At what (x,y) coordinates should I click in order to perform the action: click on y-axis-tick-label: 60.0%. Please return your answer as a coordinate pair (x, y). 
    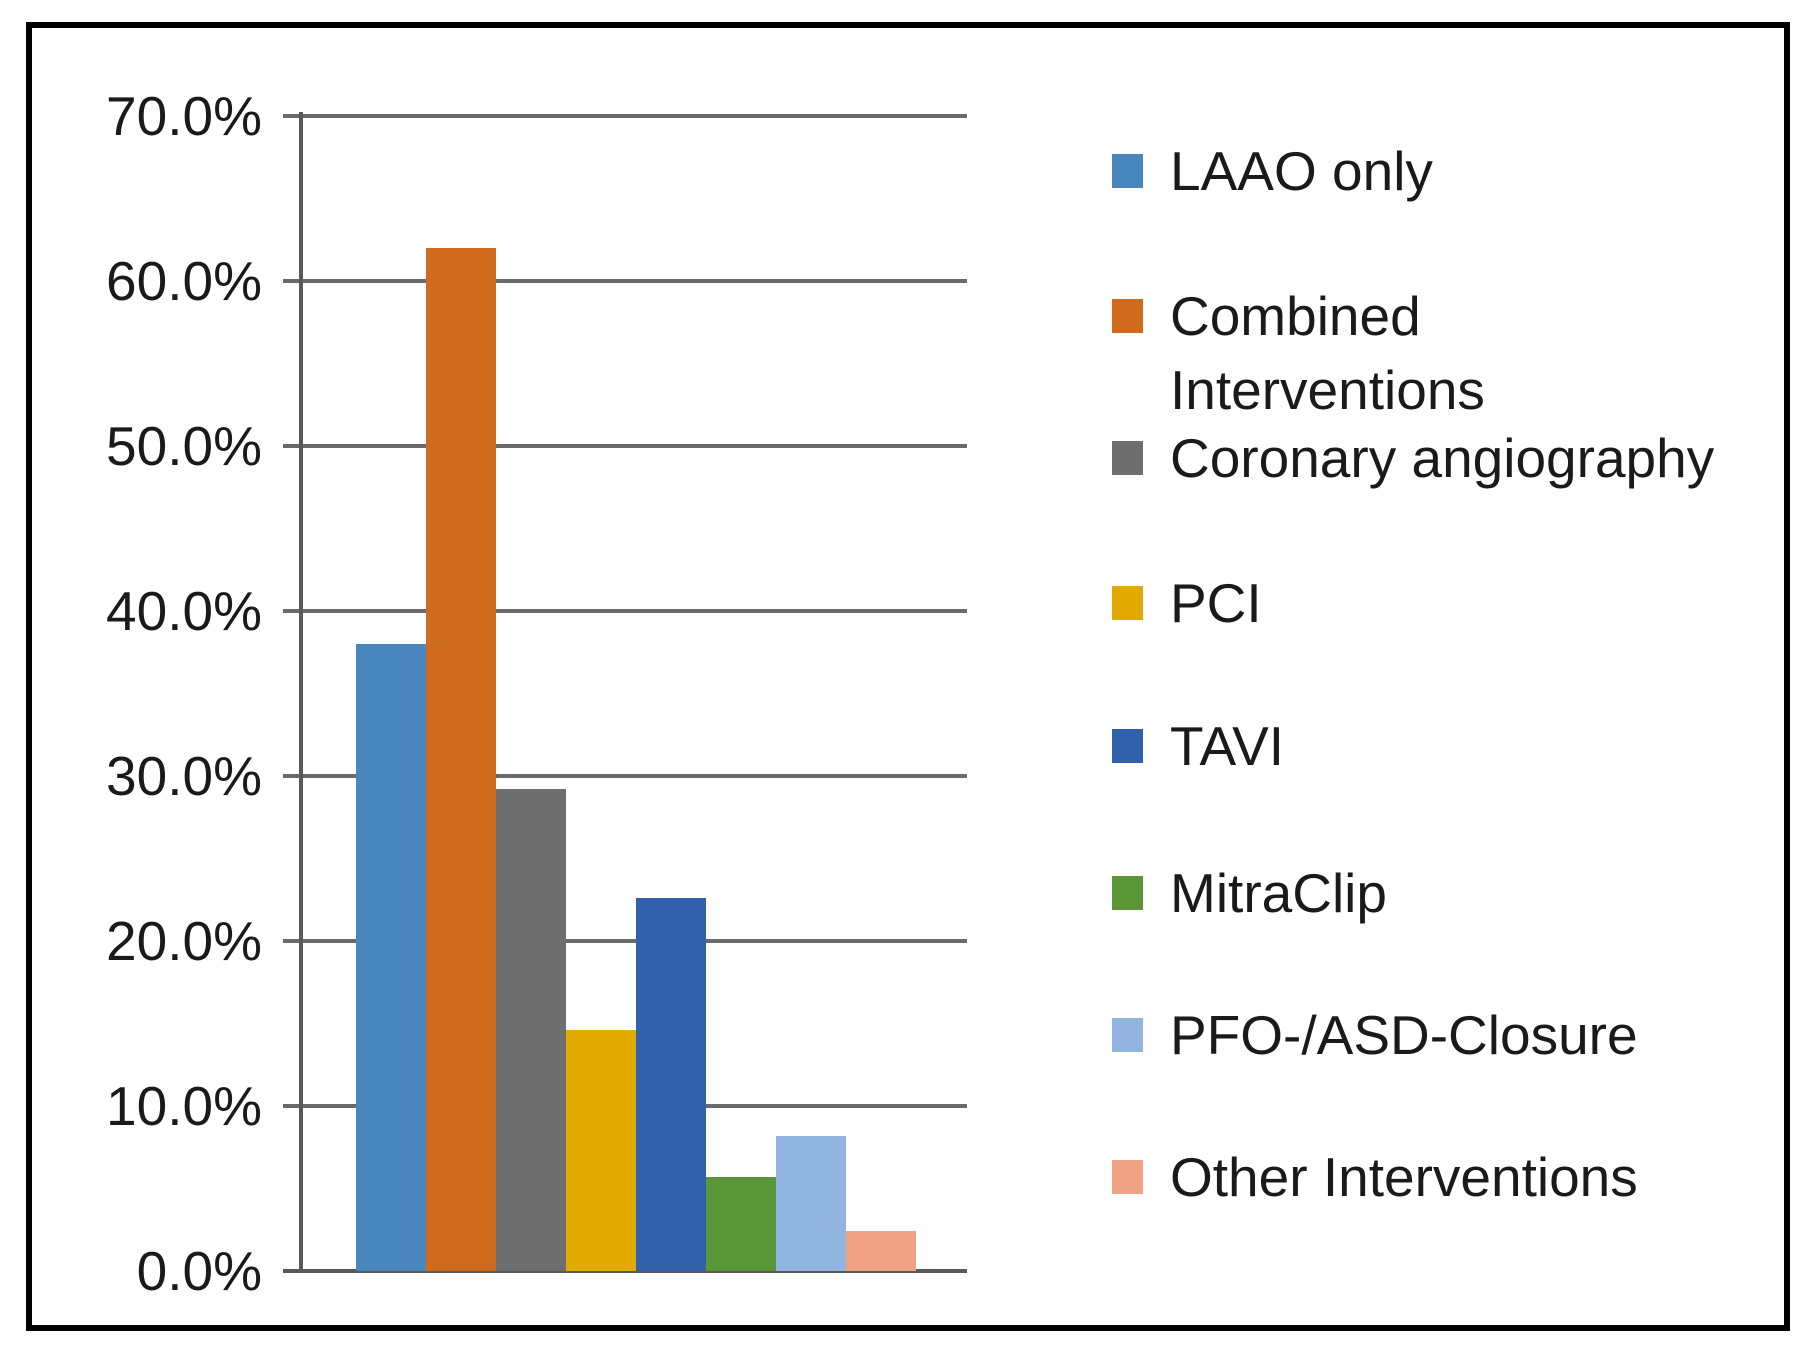
    Looking at the image, I should click on (184, 281).